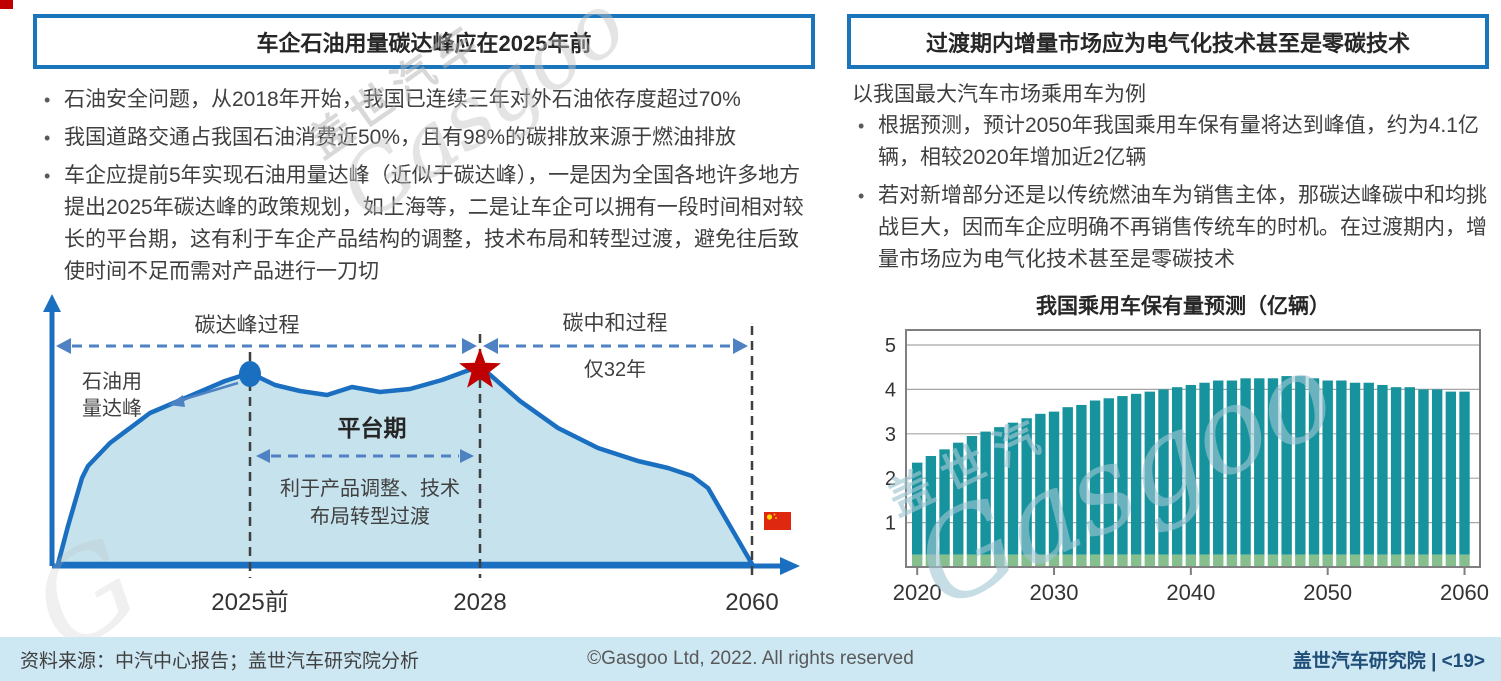 The width and height of the screenshot is (1501, 681). Describe the element at coordinates (1167, 43) in the screenshot. I see `right-panel-title-text: 过渡期内增量市场应为电气化技术甚至是零碳技术` at that location.